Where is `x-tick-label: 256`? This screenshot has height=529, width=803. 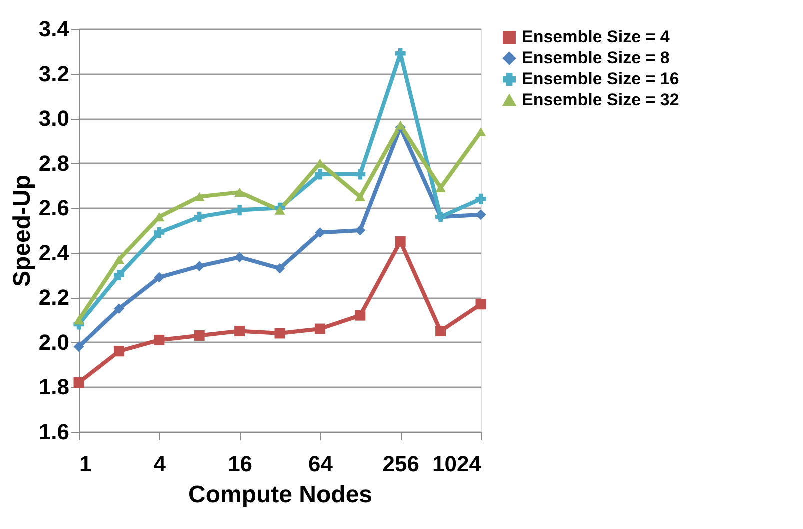
x-tick-label: 256 is located at coordinates (401, 464).